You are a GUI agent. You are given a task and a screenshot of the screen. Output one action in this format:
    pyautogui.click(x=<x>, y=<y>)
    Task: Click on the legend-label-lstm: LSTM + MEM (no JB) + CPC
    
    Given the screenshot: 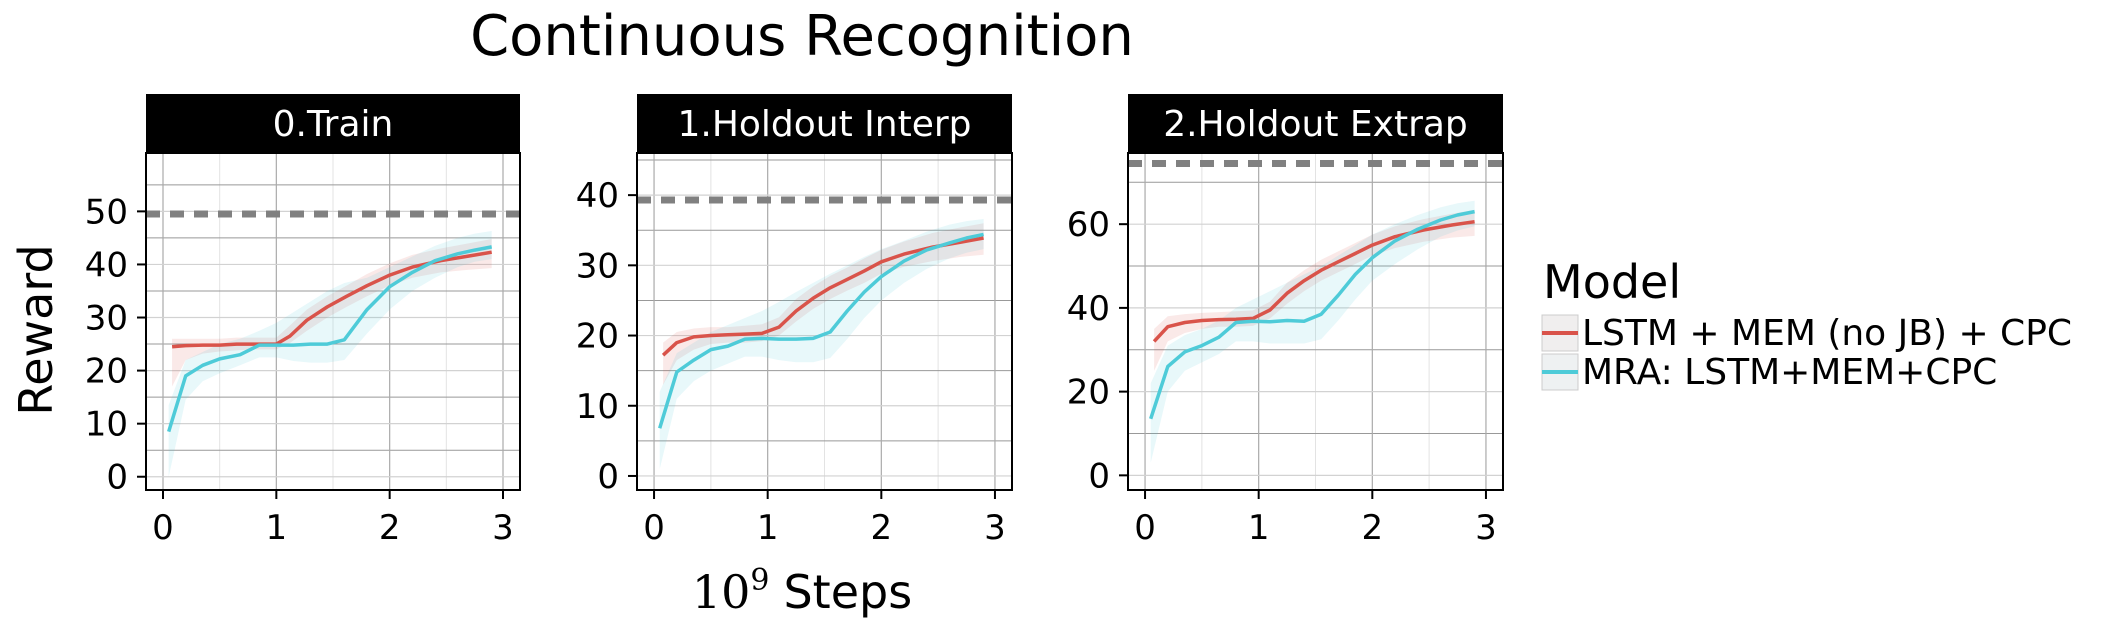 What is the action you would take?
    pyautogui.click(x=1827, y=333)
    